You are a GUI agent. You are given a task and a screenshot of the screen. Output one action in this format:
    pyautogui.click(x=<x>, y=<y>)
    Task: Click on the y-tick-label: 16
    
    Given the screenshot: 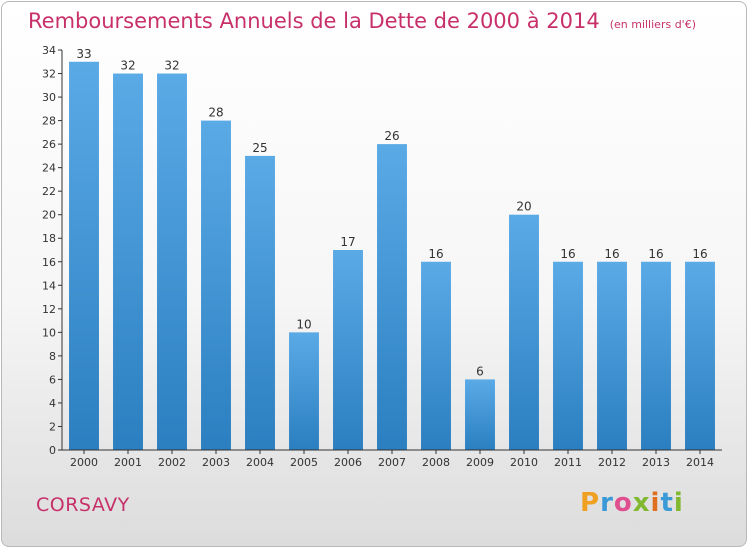 What is the action you would take?
    pyautogui.click(x=49, y=262)
    